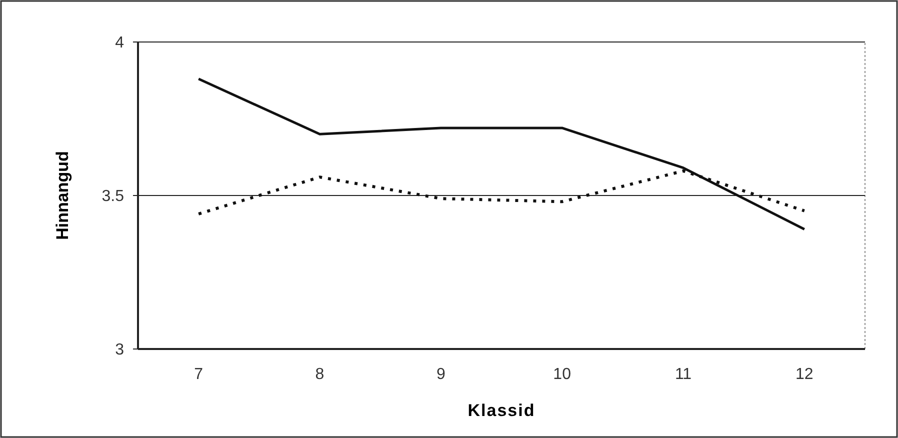 The width and height of the screenshot is (898, 438). I want to click on x-tick-label: 10, so click(562, 374).